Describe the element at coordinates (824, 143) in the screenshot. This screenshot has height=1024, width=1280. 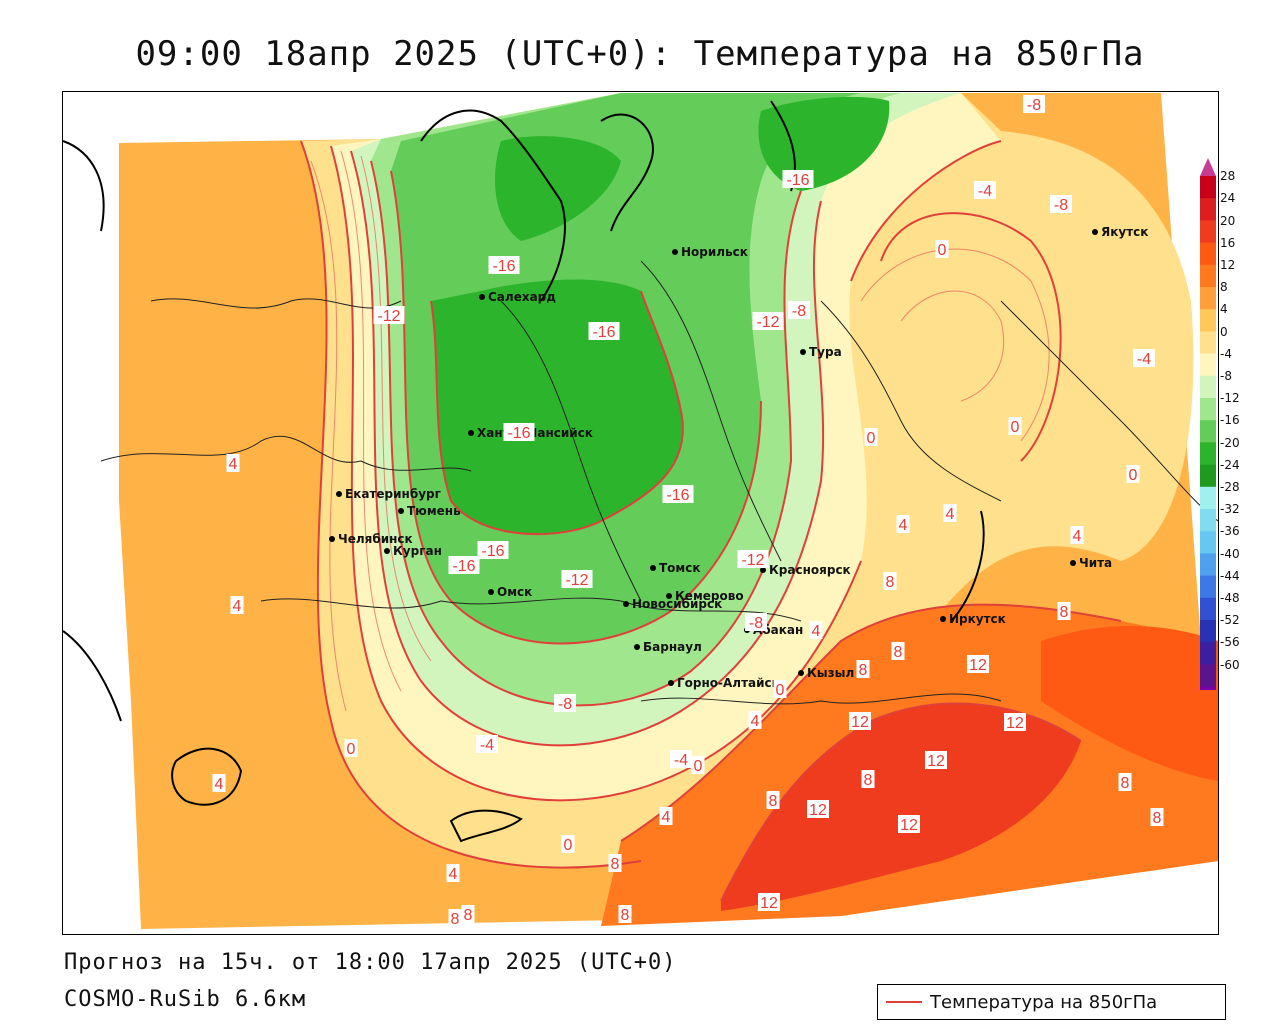
I see `field-band-darkgreen-north` at that location.